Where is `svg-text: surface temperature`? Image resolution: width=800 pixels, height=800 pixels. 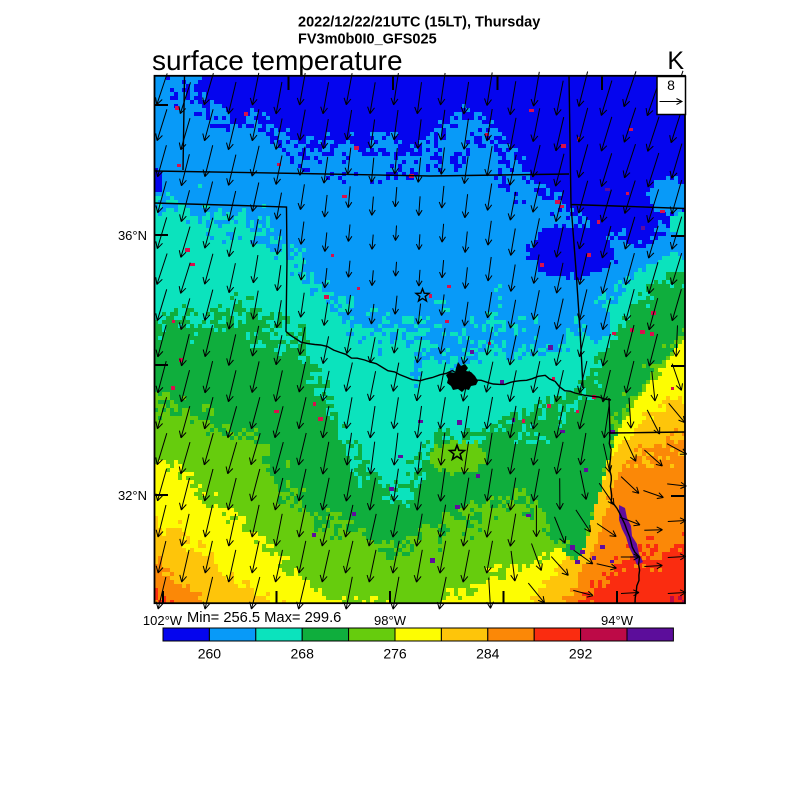
svg-text: surface temperature is located at coordinates (277, 60).